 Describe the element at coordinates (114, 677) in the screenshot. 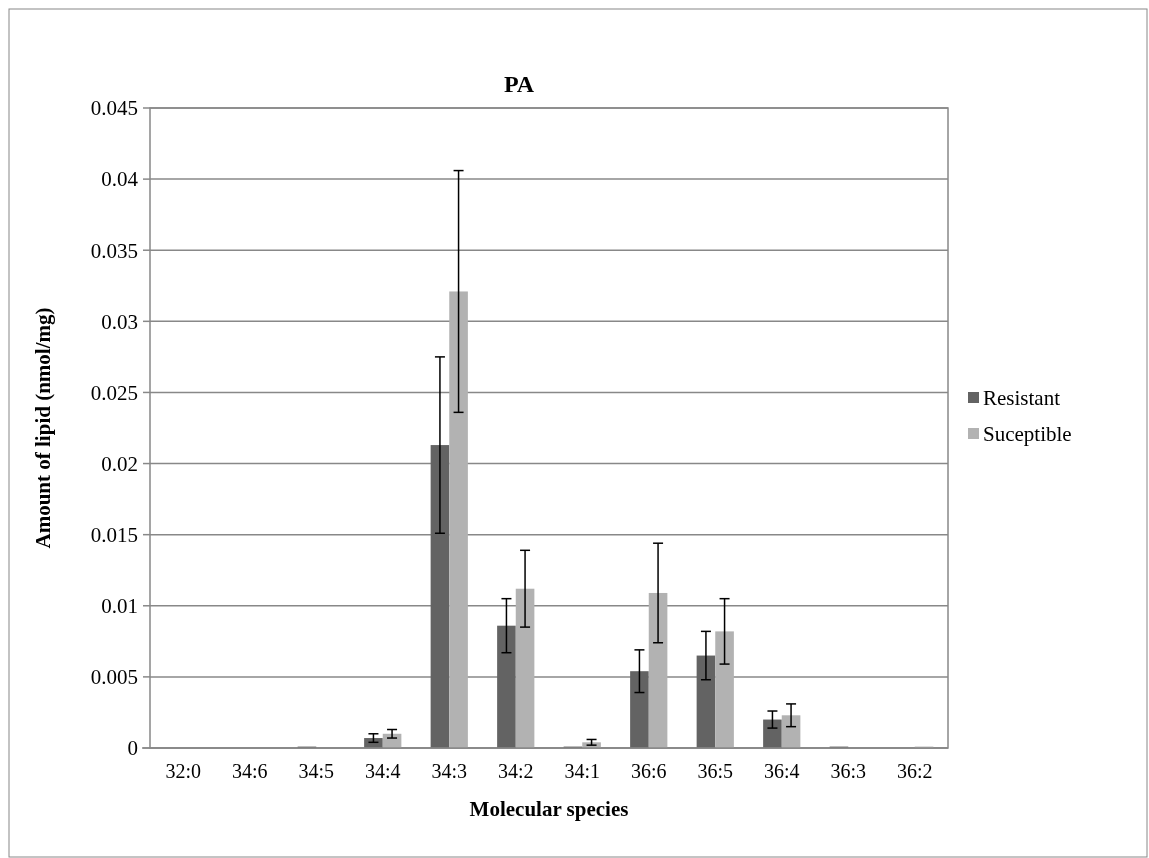

I see `y-tick-label: 0.005` at that location.